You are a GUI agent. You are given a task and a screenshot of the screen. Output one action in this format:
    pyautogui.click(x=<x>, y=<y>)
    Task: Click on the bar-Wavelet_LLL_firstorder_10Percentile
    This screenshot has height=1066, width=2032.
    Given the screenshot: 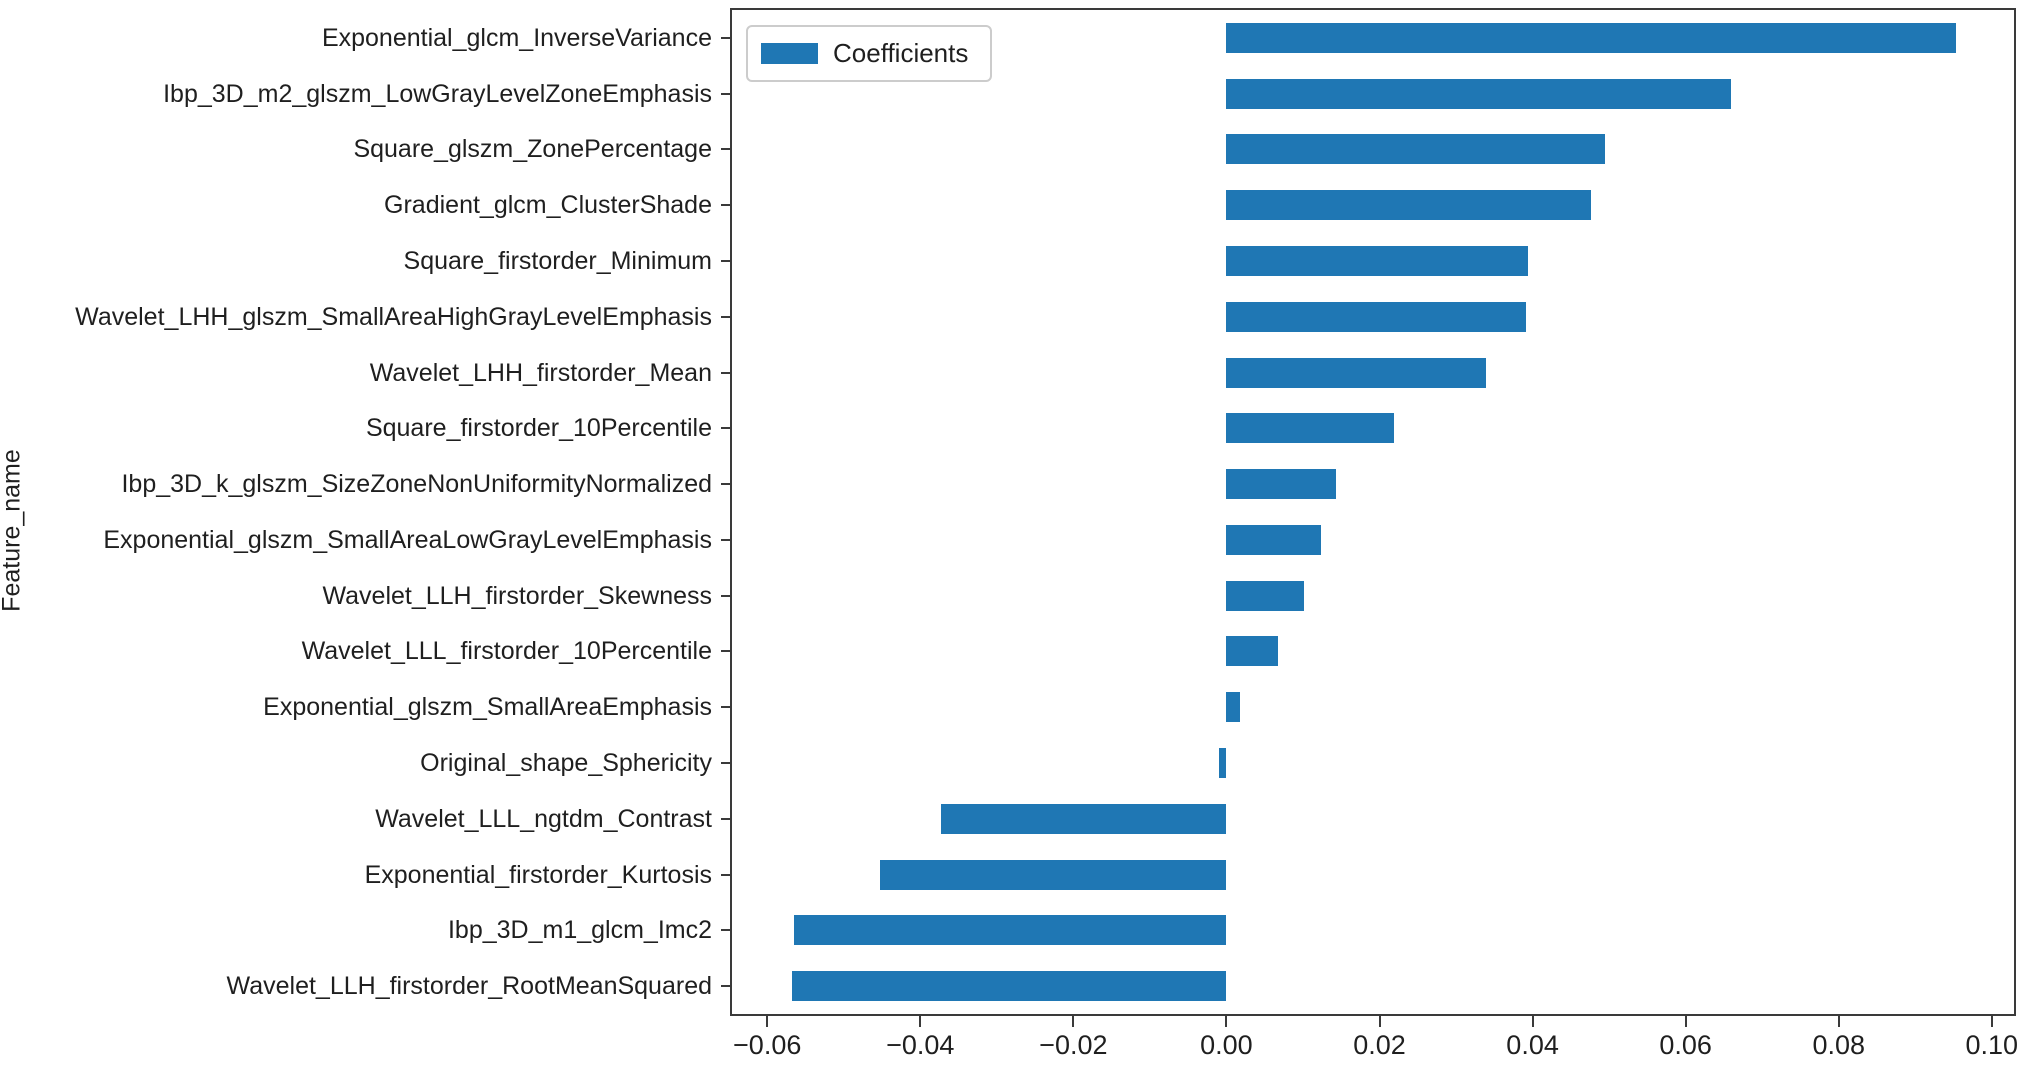 What is the action you would take?
    pyautogui.click(x=1252, y=651)
    